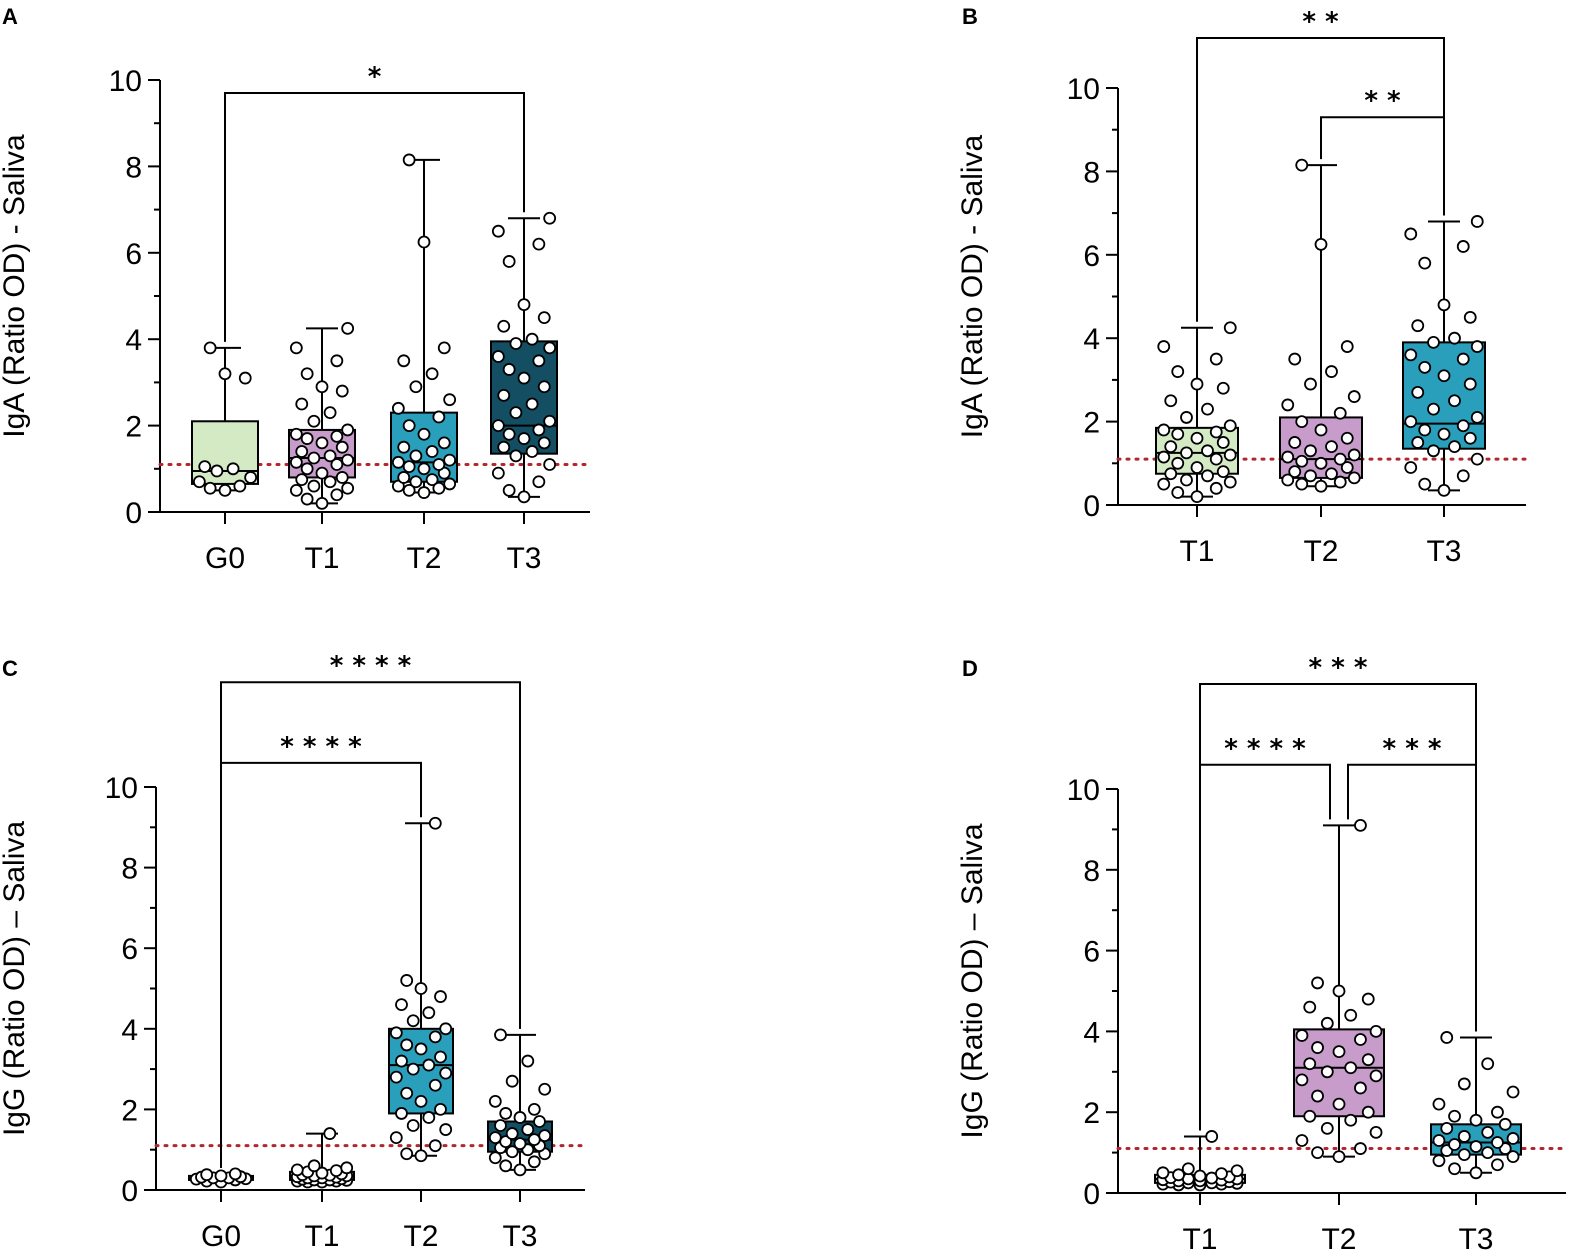  Describe the element at coordinates (10, 16) in the screenshot. I see `panel-letter: A` at that location.